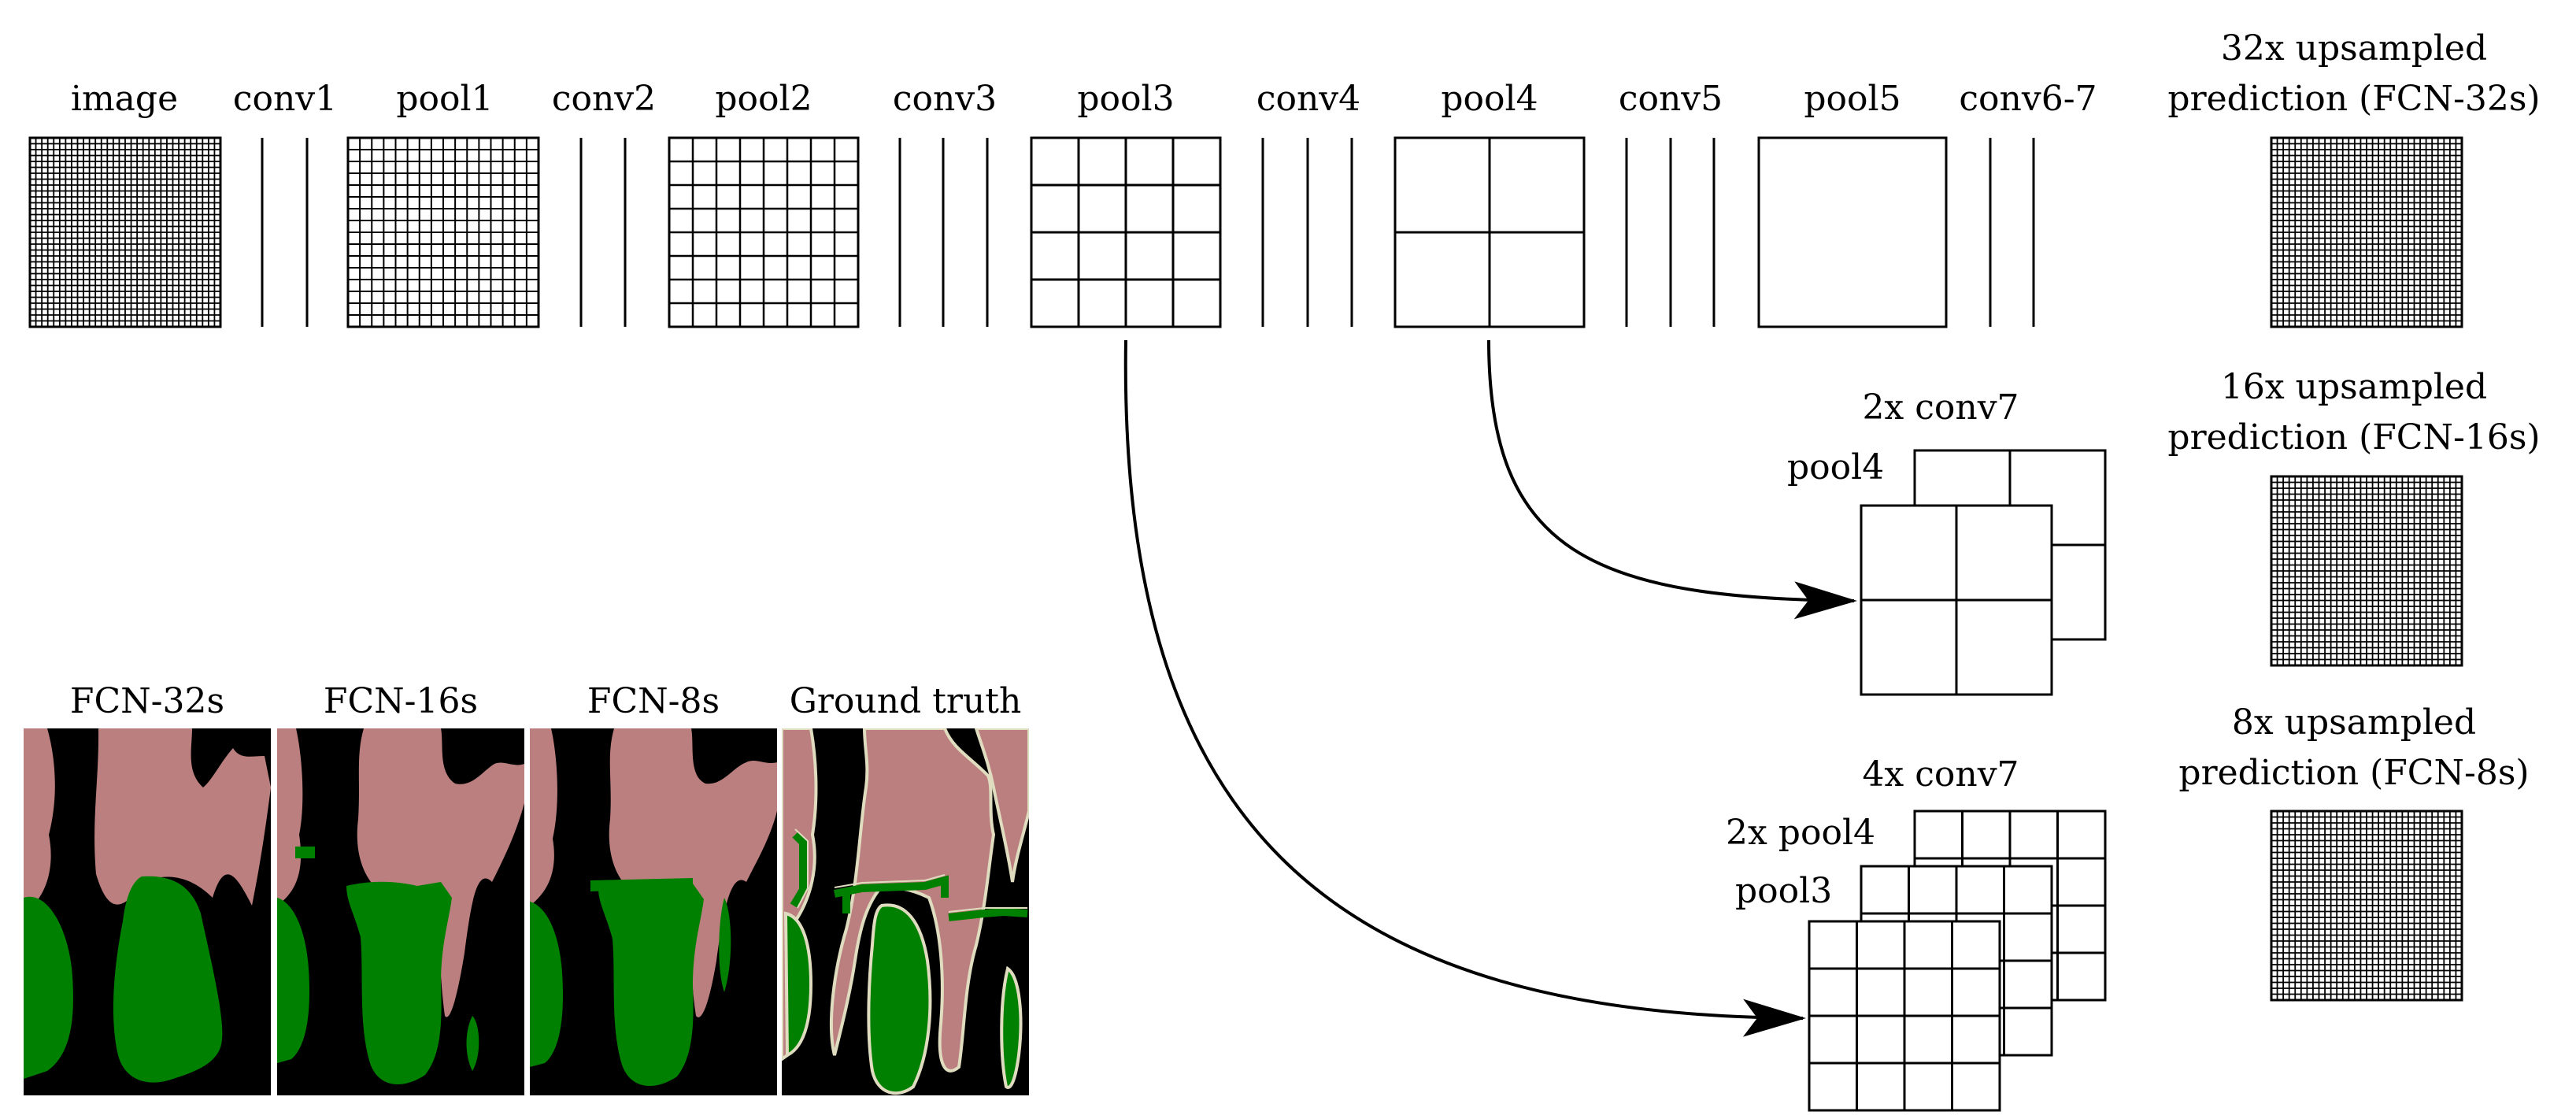  I want to click on conv67-block, so click(2012, 233).